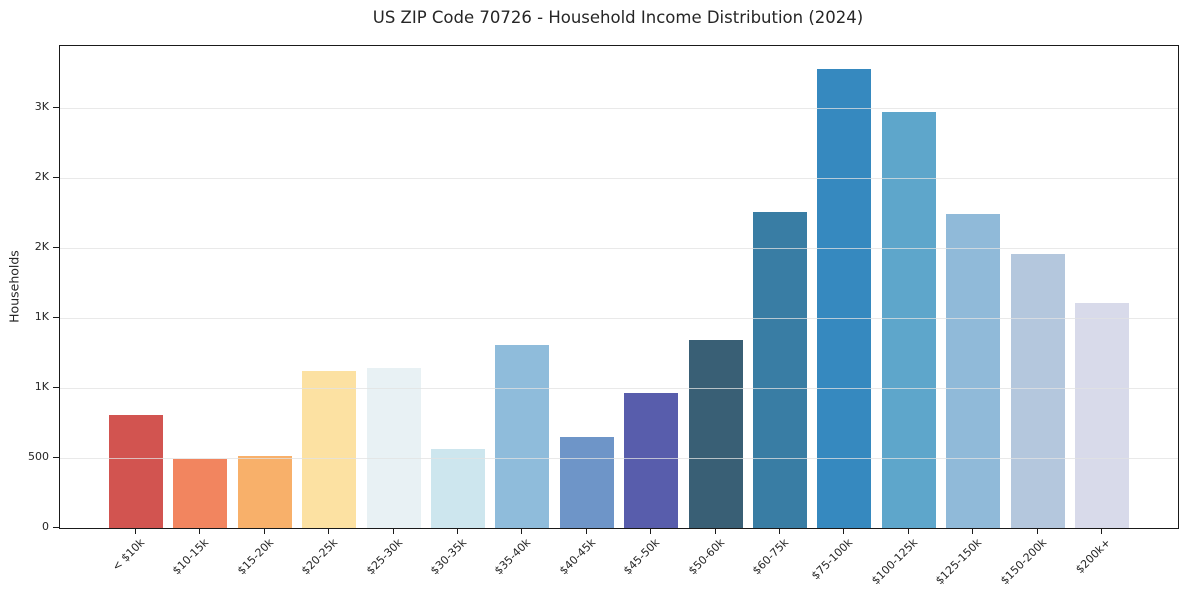  I want to click on y-tick-label: 3K, so click(41, 107).